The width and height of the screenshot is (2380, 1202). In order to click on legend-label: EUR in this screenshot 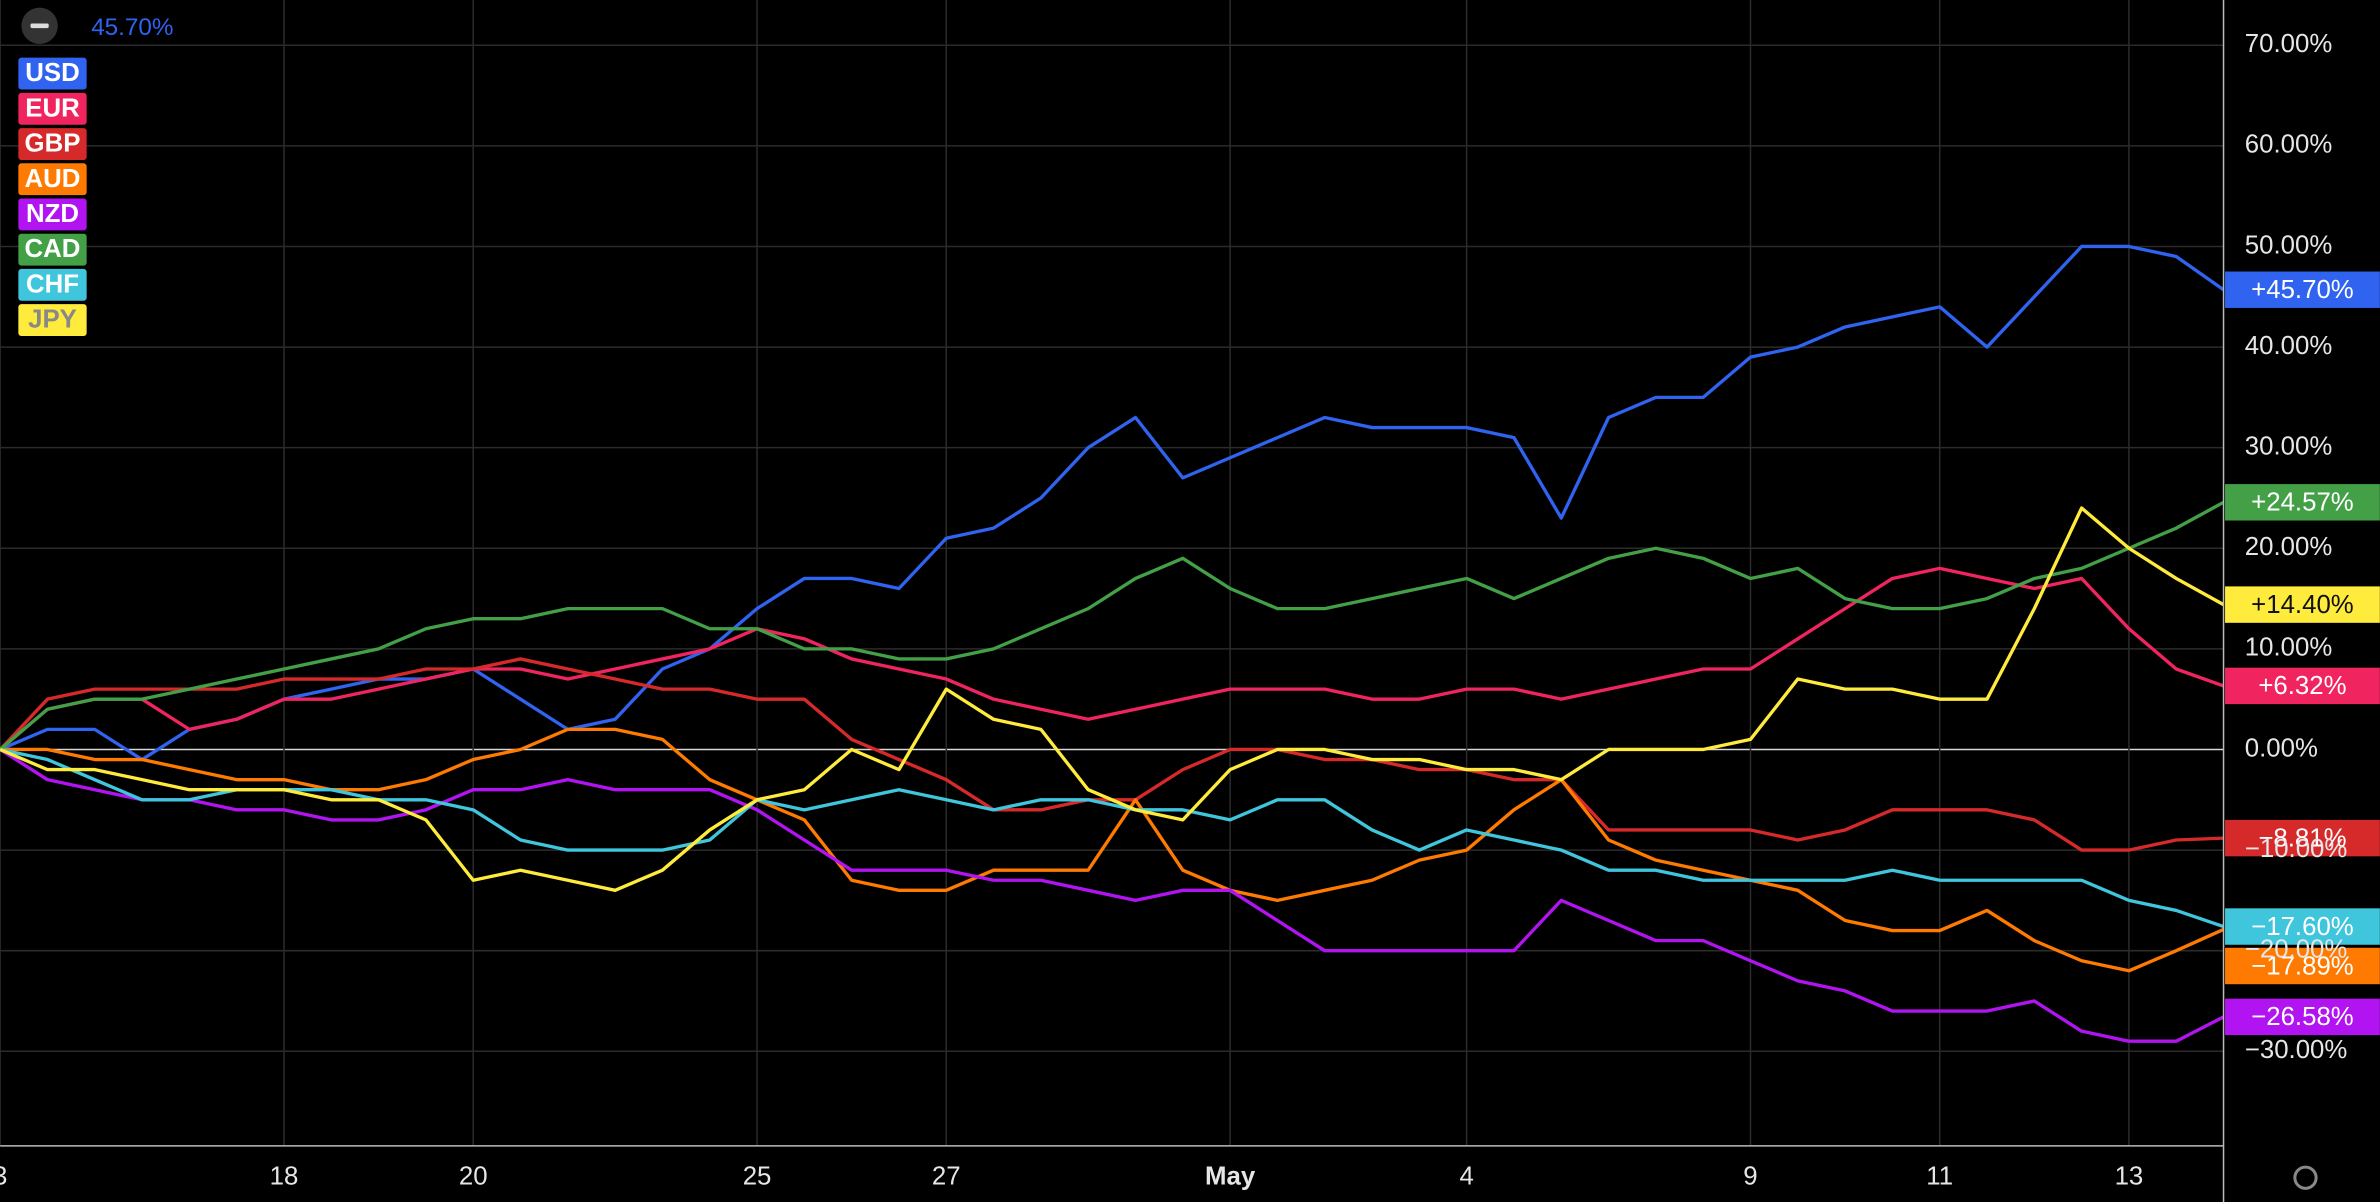, I will do `click(52, 108)`.